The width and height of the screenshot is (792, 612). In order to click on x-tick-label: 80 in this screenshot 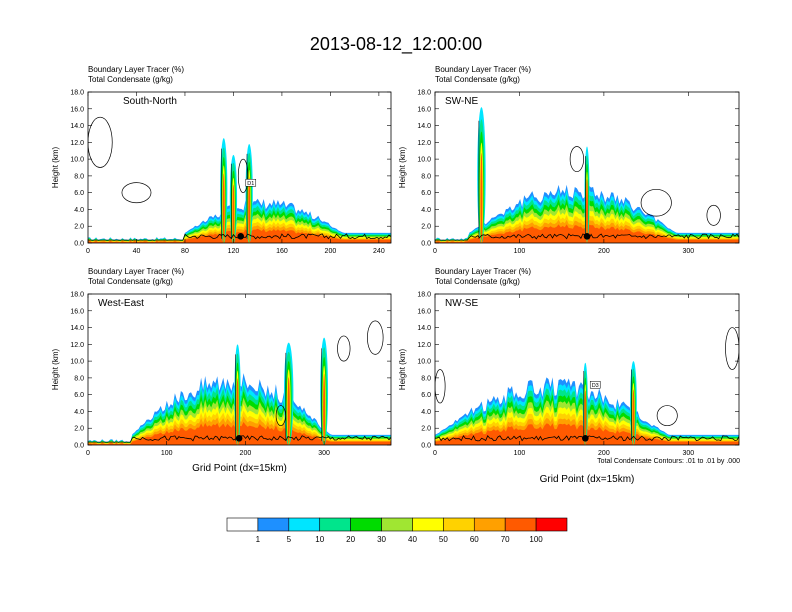, I will do `click(185, 251)`.